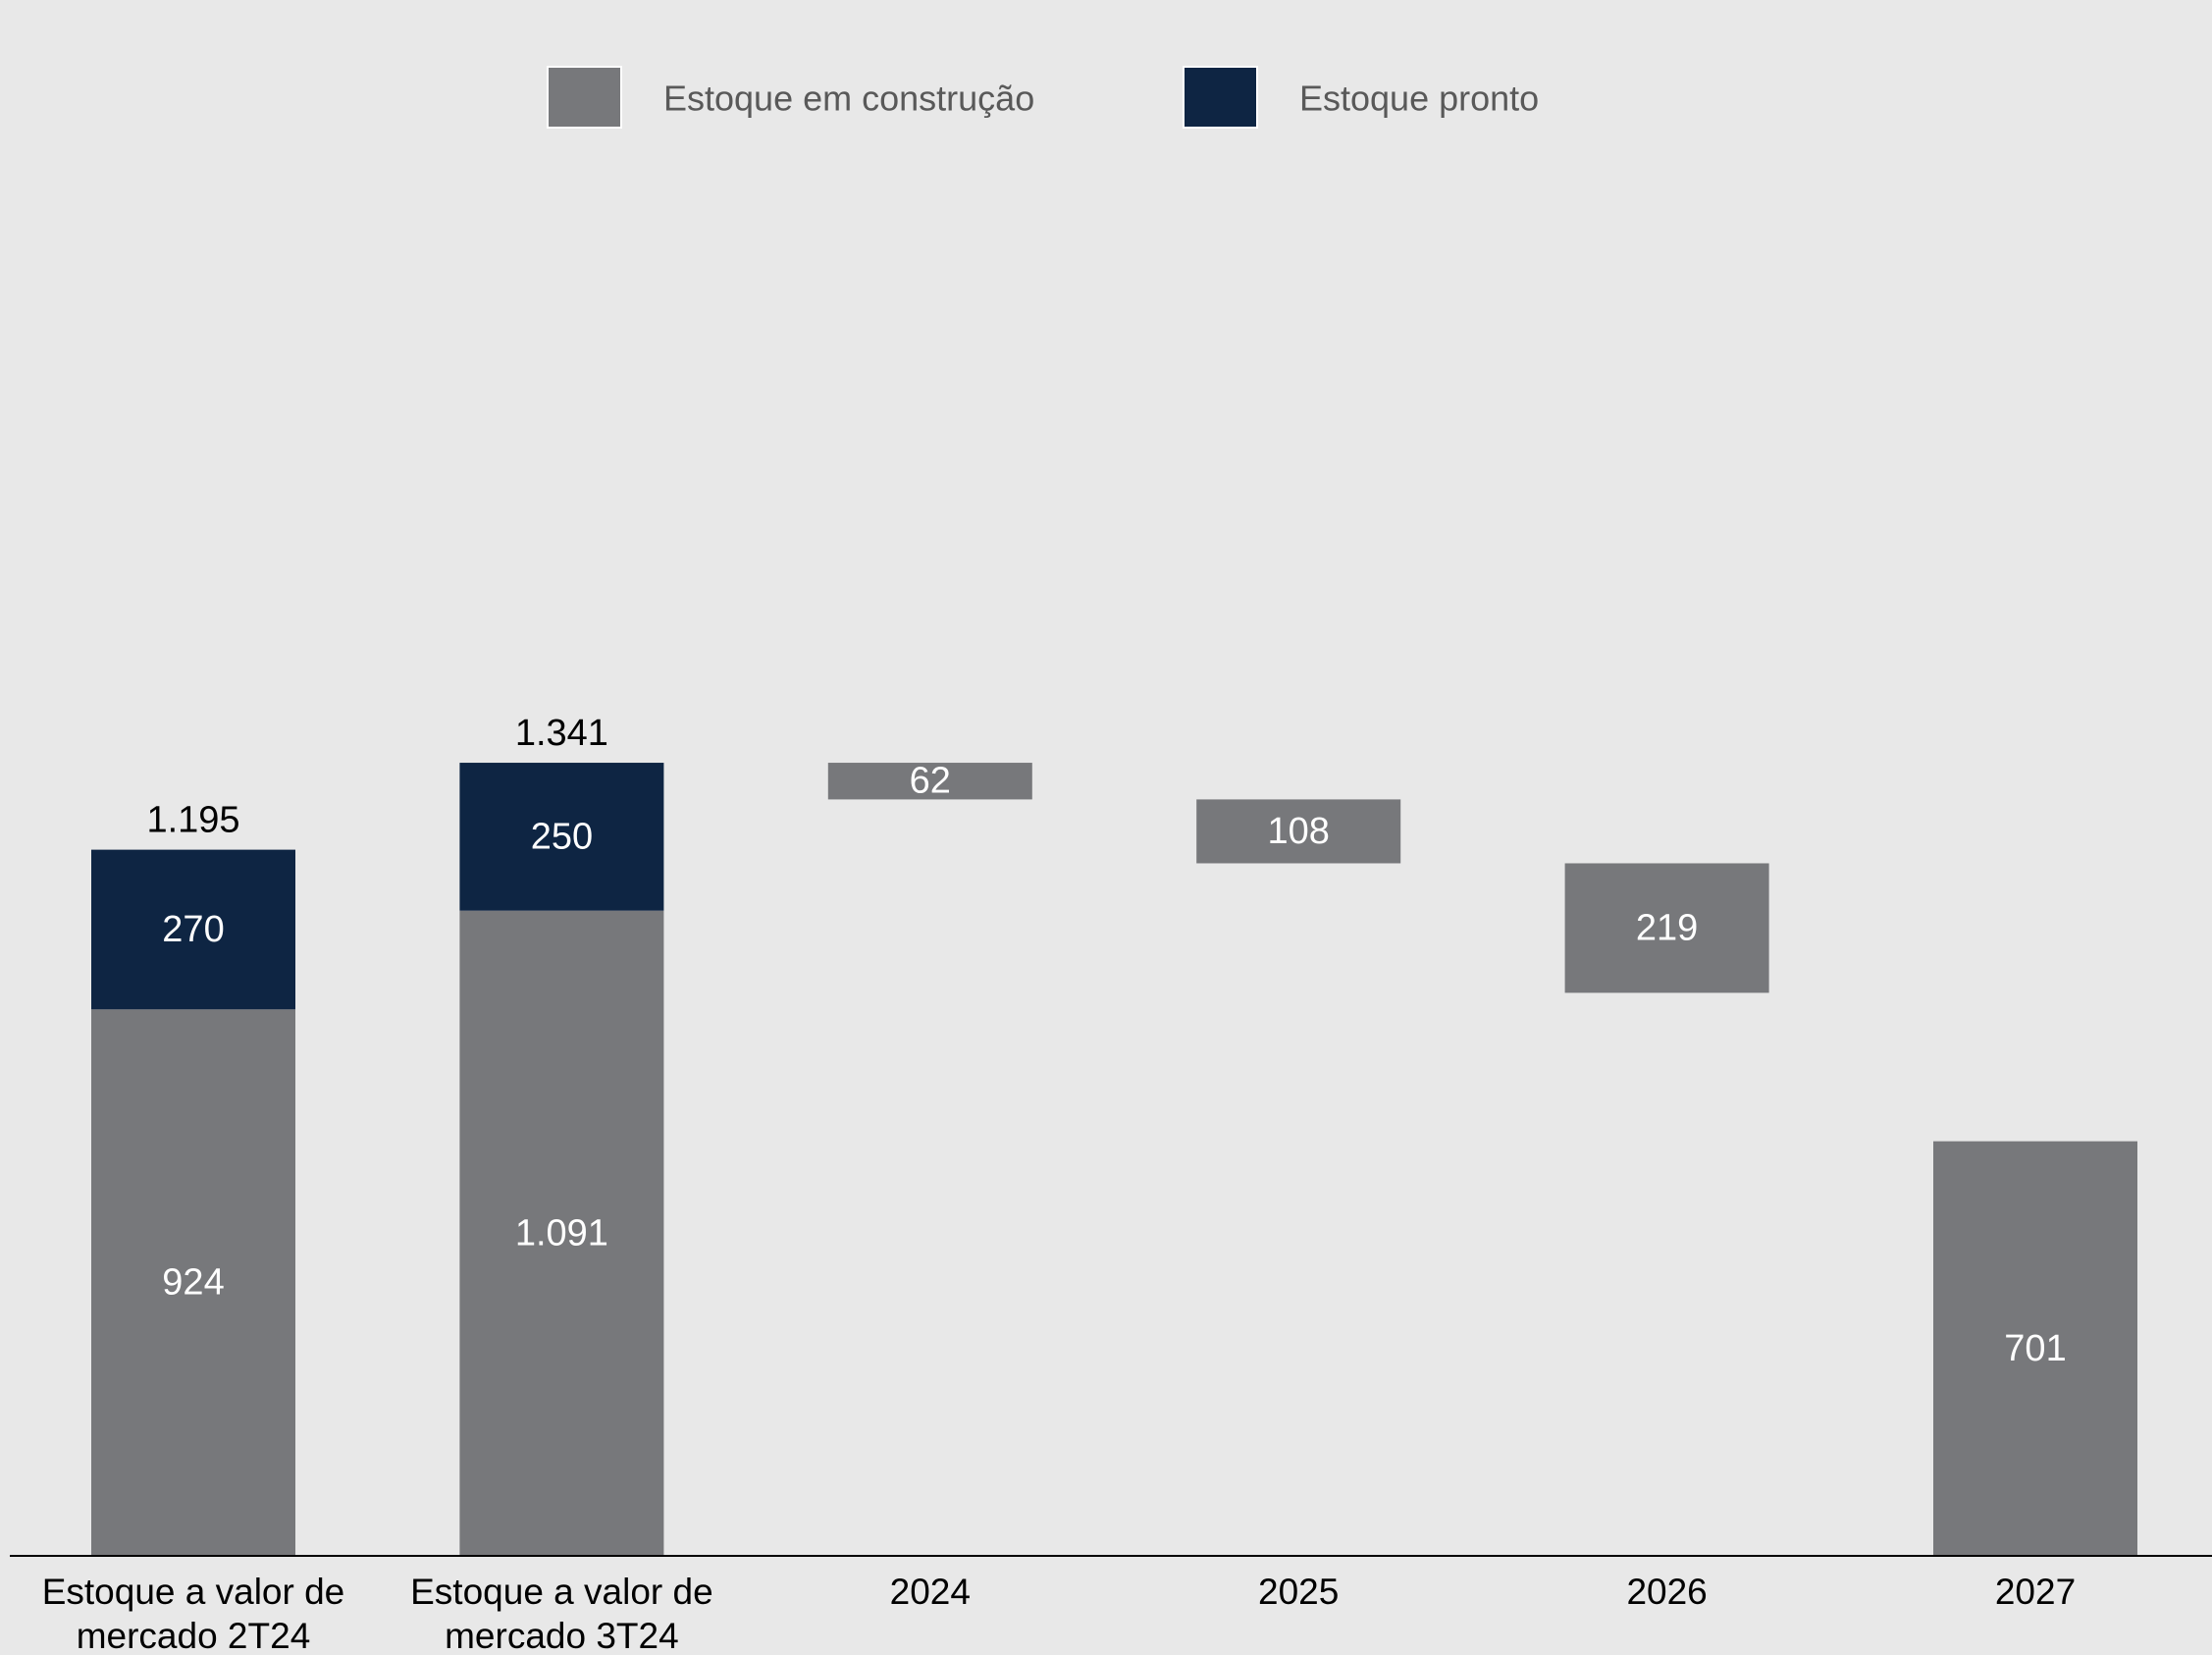  What do you see at coordinates (931, 1592) in the screenshot?
I see `category-label-2: 2024` at bounding box center [931, 1592].